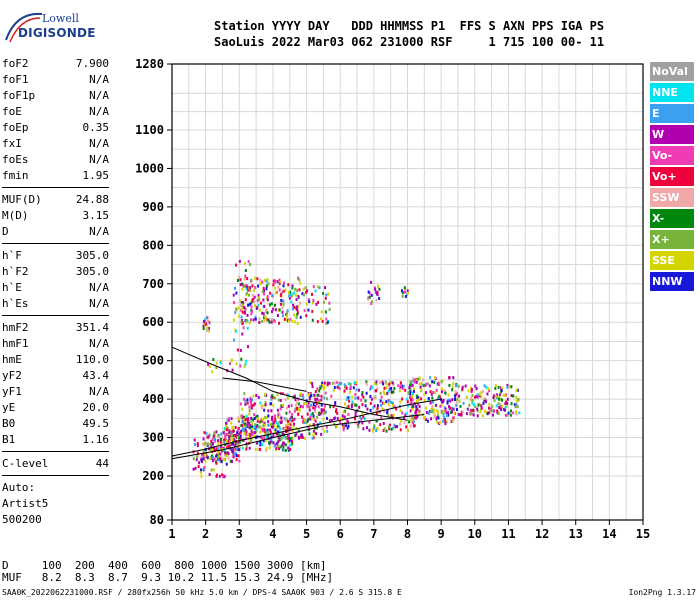 The height and width of the screenshot is (600, 700). Describe the element at coordinates (55, 475) in the screenshot. I see `separator` at that location.